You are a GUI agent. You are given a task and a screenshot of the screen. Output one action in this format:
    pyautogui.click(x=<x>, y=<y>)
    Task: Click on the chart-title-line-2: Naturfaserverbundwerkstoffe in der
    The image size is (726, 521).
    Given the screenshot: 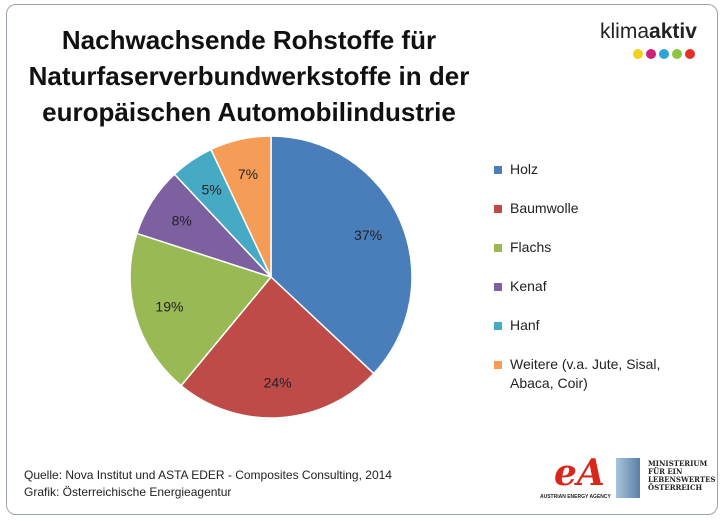 What is the action you would take?
    pyautogui.click(x=249, y=76)
    